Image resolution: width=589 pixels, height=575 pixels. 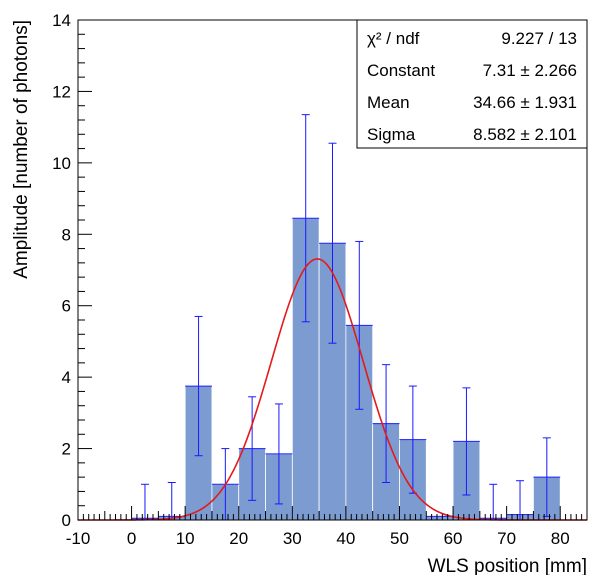 What do you see at coordinates (66, 234) in the screenshot?
I see `y-tick-label: 8` at bounding box center [66, 234].